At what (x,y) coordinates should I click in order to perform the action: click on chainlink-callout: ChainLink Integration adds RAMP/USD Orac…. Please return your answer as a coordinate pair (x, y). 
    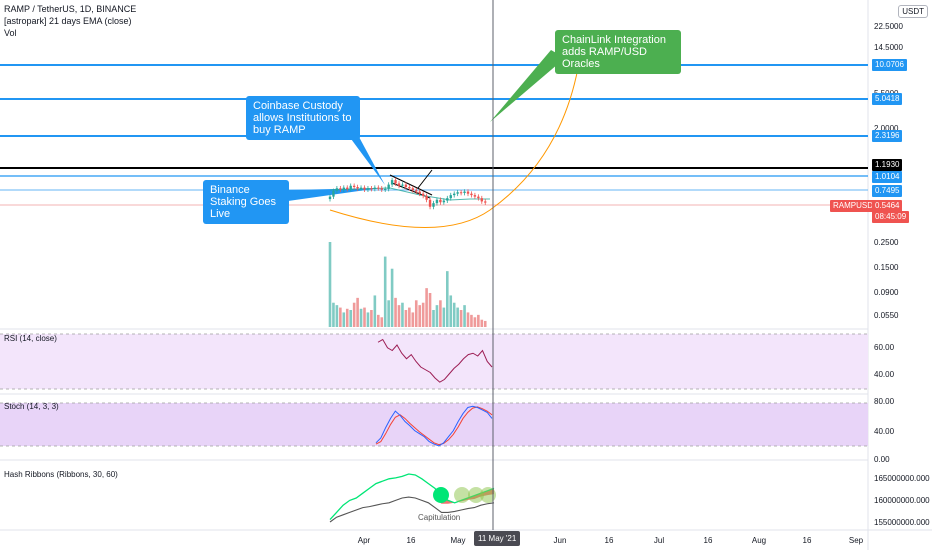
    Looking at the image, I should click on (618, 52).